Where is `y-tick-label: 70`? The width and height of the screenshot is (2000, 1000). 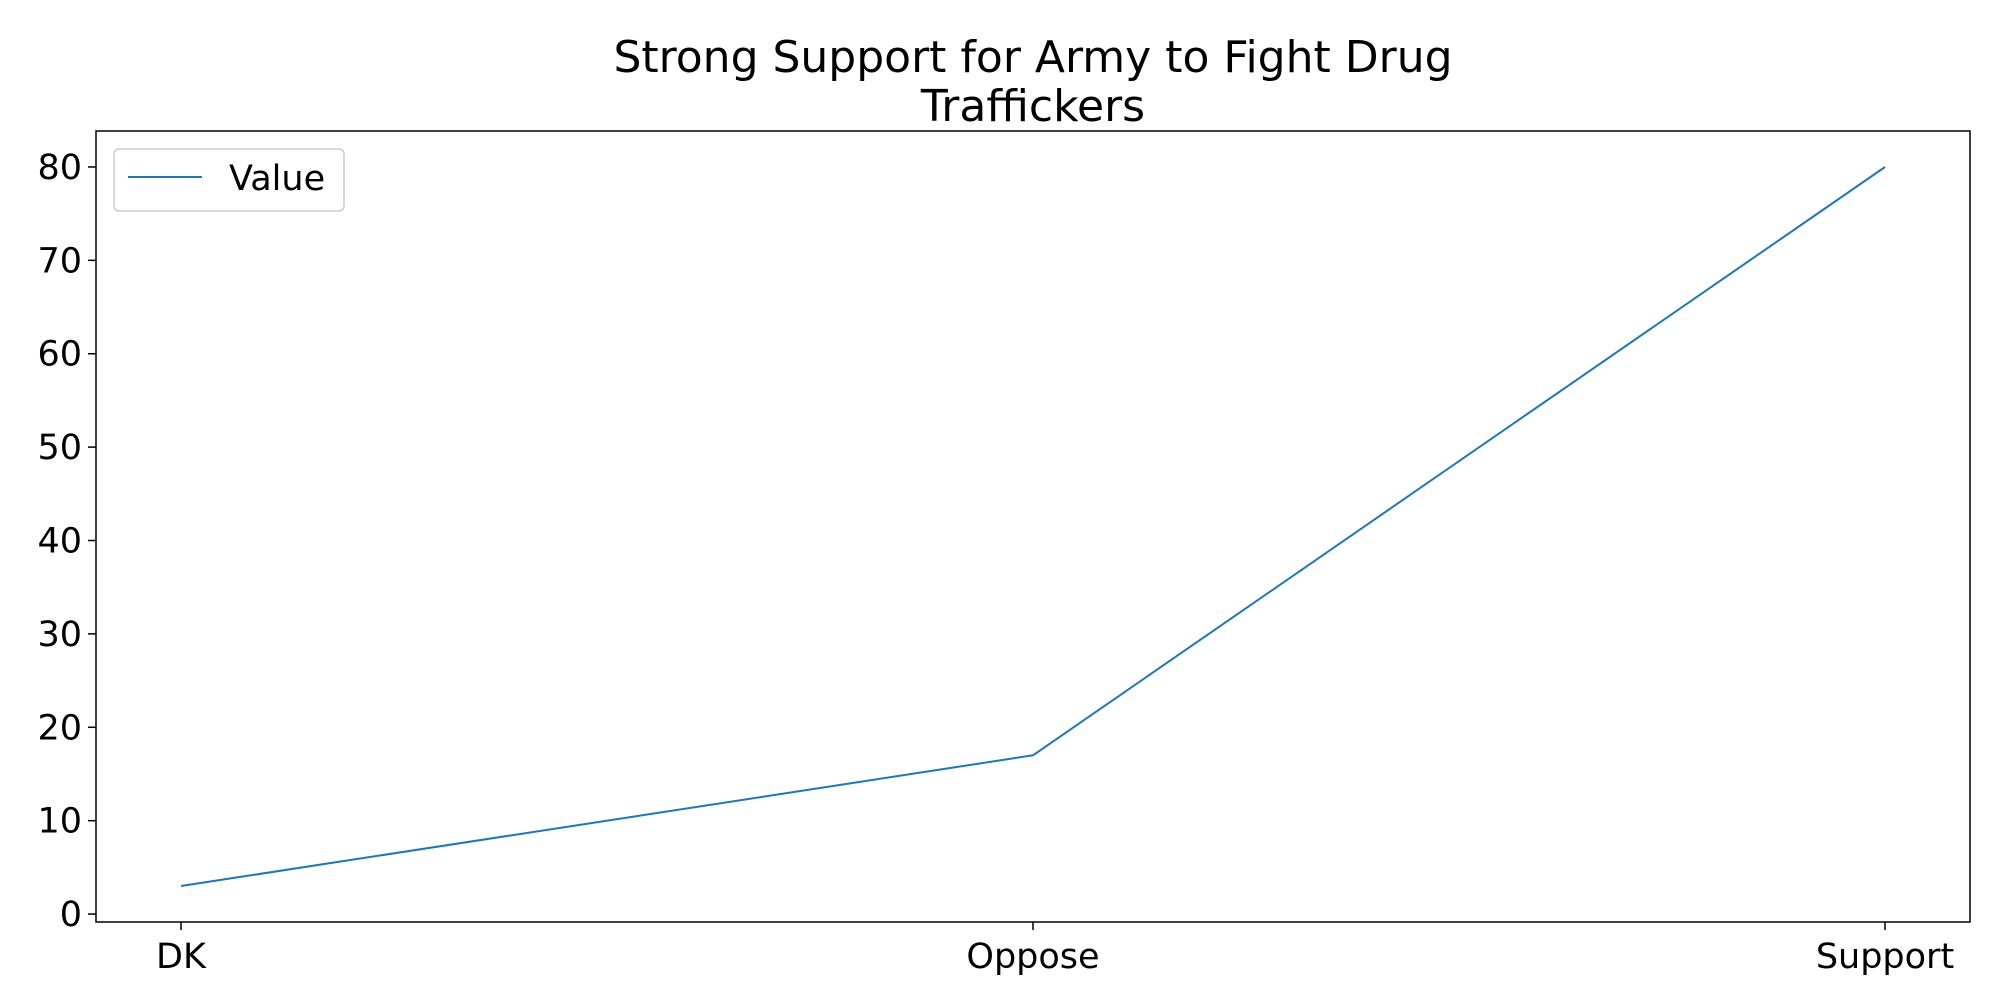 y-tick-label: 70 is located at coordinates (59, 261).